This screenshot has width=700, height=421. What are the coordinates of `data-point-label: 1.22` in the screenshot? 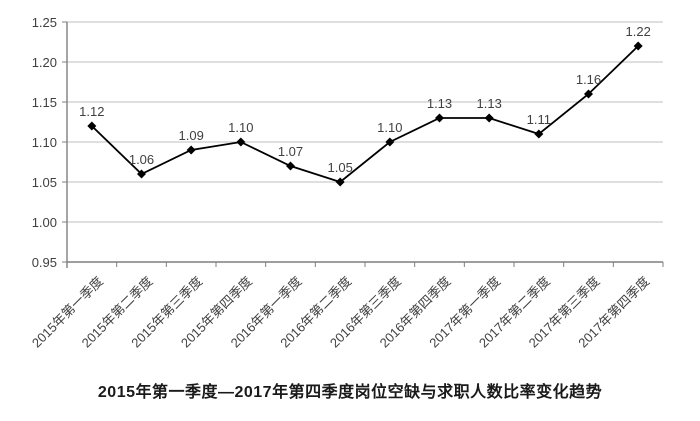 It's located at (638, 31).